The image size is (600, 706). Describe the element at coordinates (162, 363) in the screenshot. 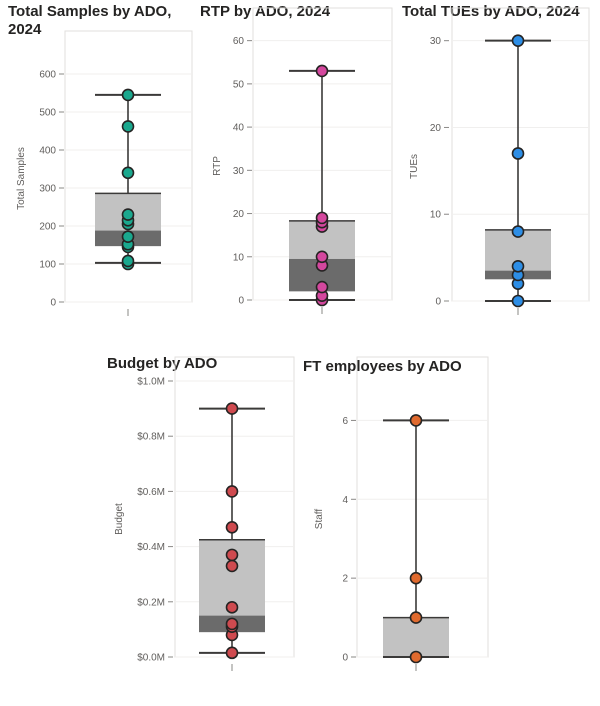

I see `chart-title: Budget by ADO` at that location.